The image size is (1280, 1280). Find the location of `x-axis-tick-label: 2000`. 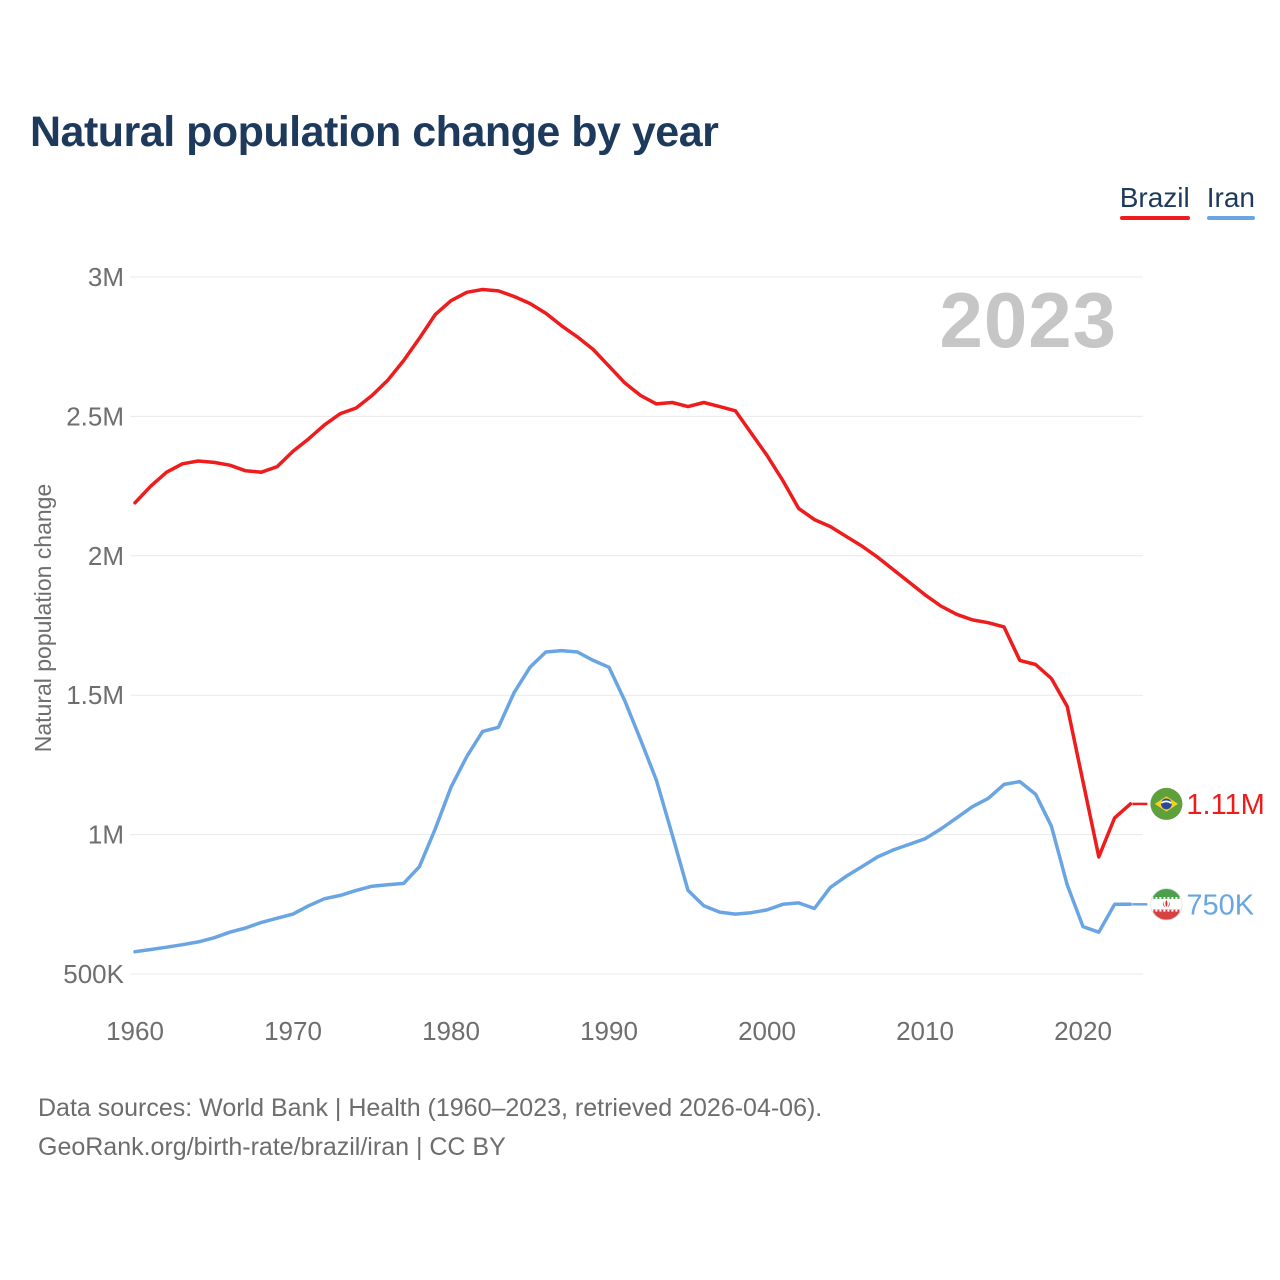

x-axis-tick-label: 2000 is located at coordinates (767, 1031).